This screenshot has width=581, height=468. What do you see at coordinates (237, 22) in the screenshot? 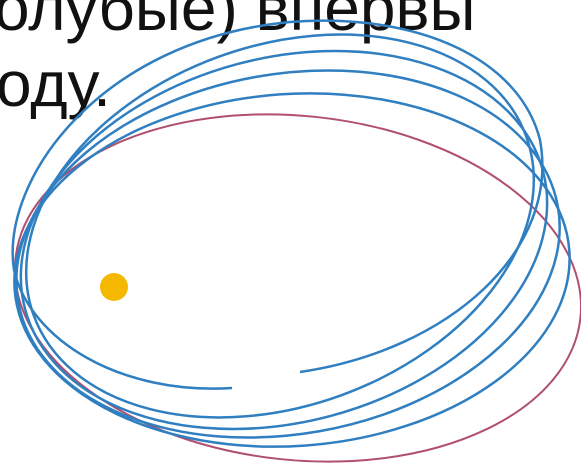
I see `slide-text-line: олубые) впервы` at bounding box center [237, 22].